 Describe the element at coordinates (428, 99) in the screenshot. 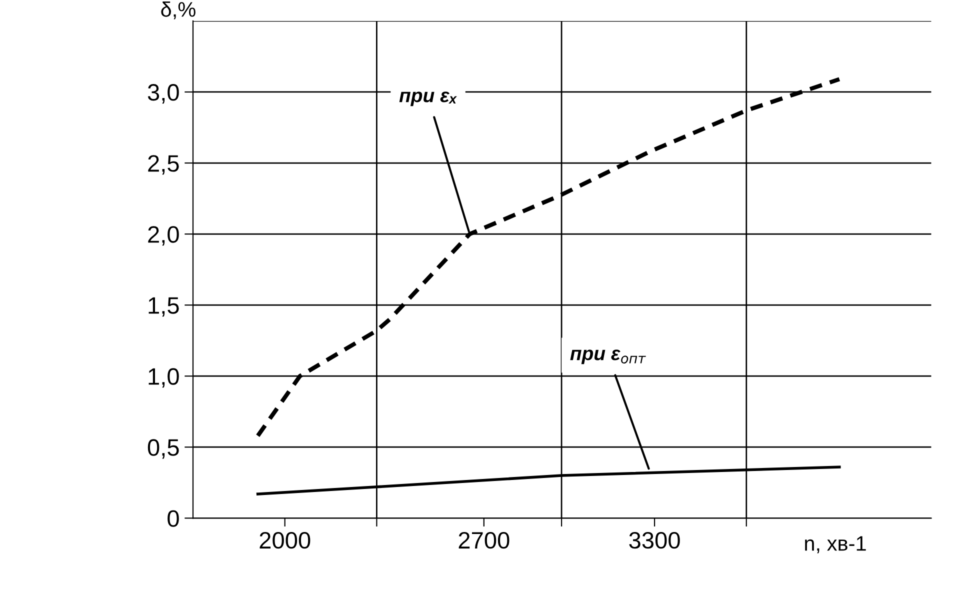

I see `annotation: при εₓ` at that location.